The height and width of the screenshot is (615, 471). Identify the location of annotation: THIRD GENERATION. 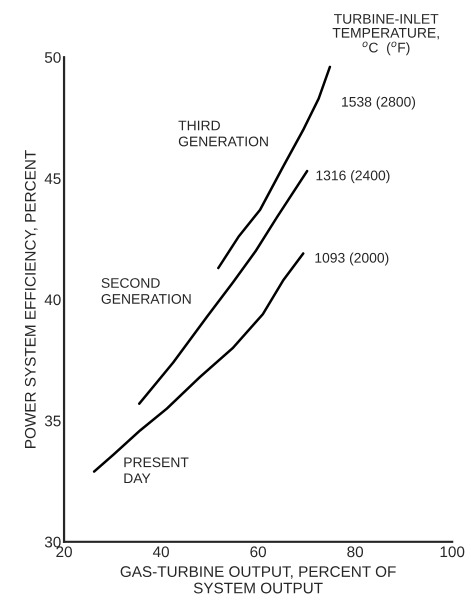
(223, 133).